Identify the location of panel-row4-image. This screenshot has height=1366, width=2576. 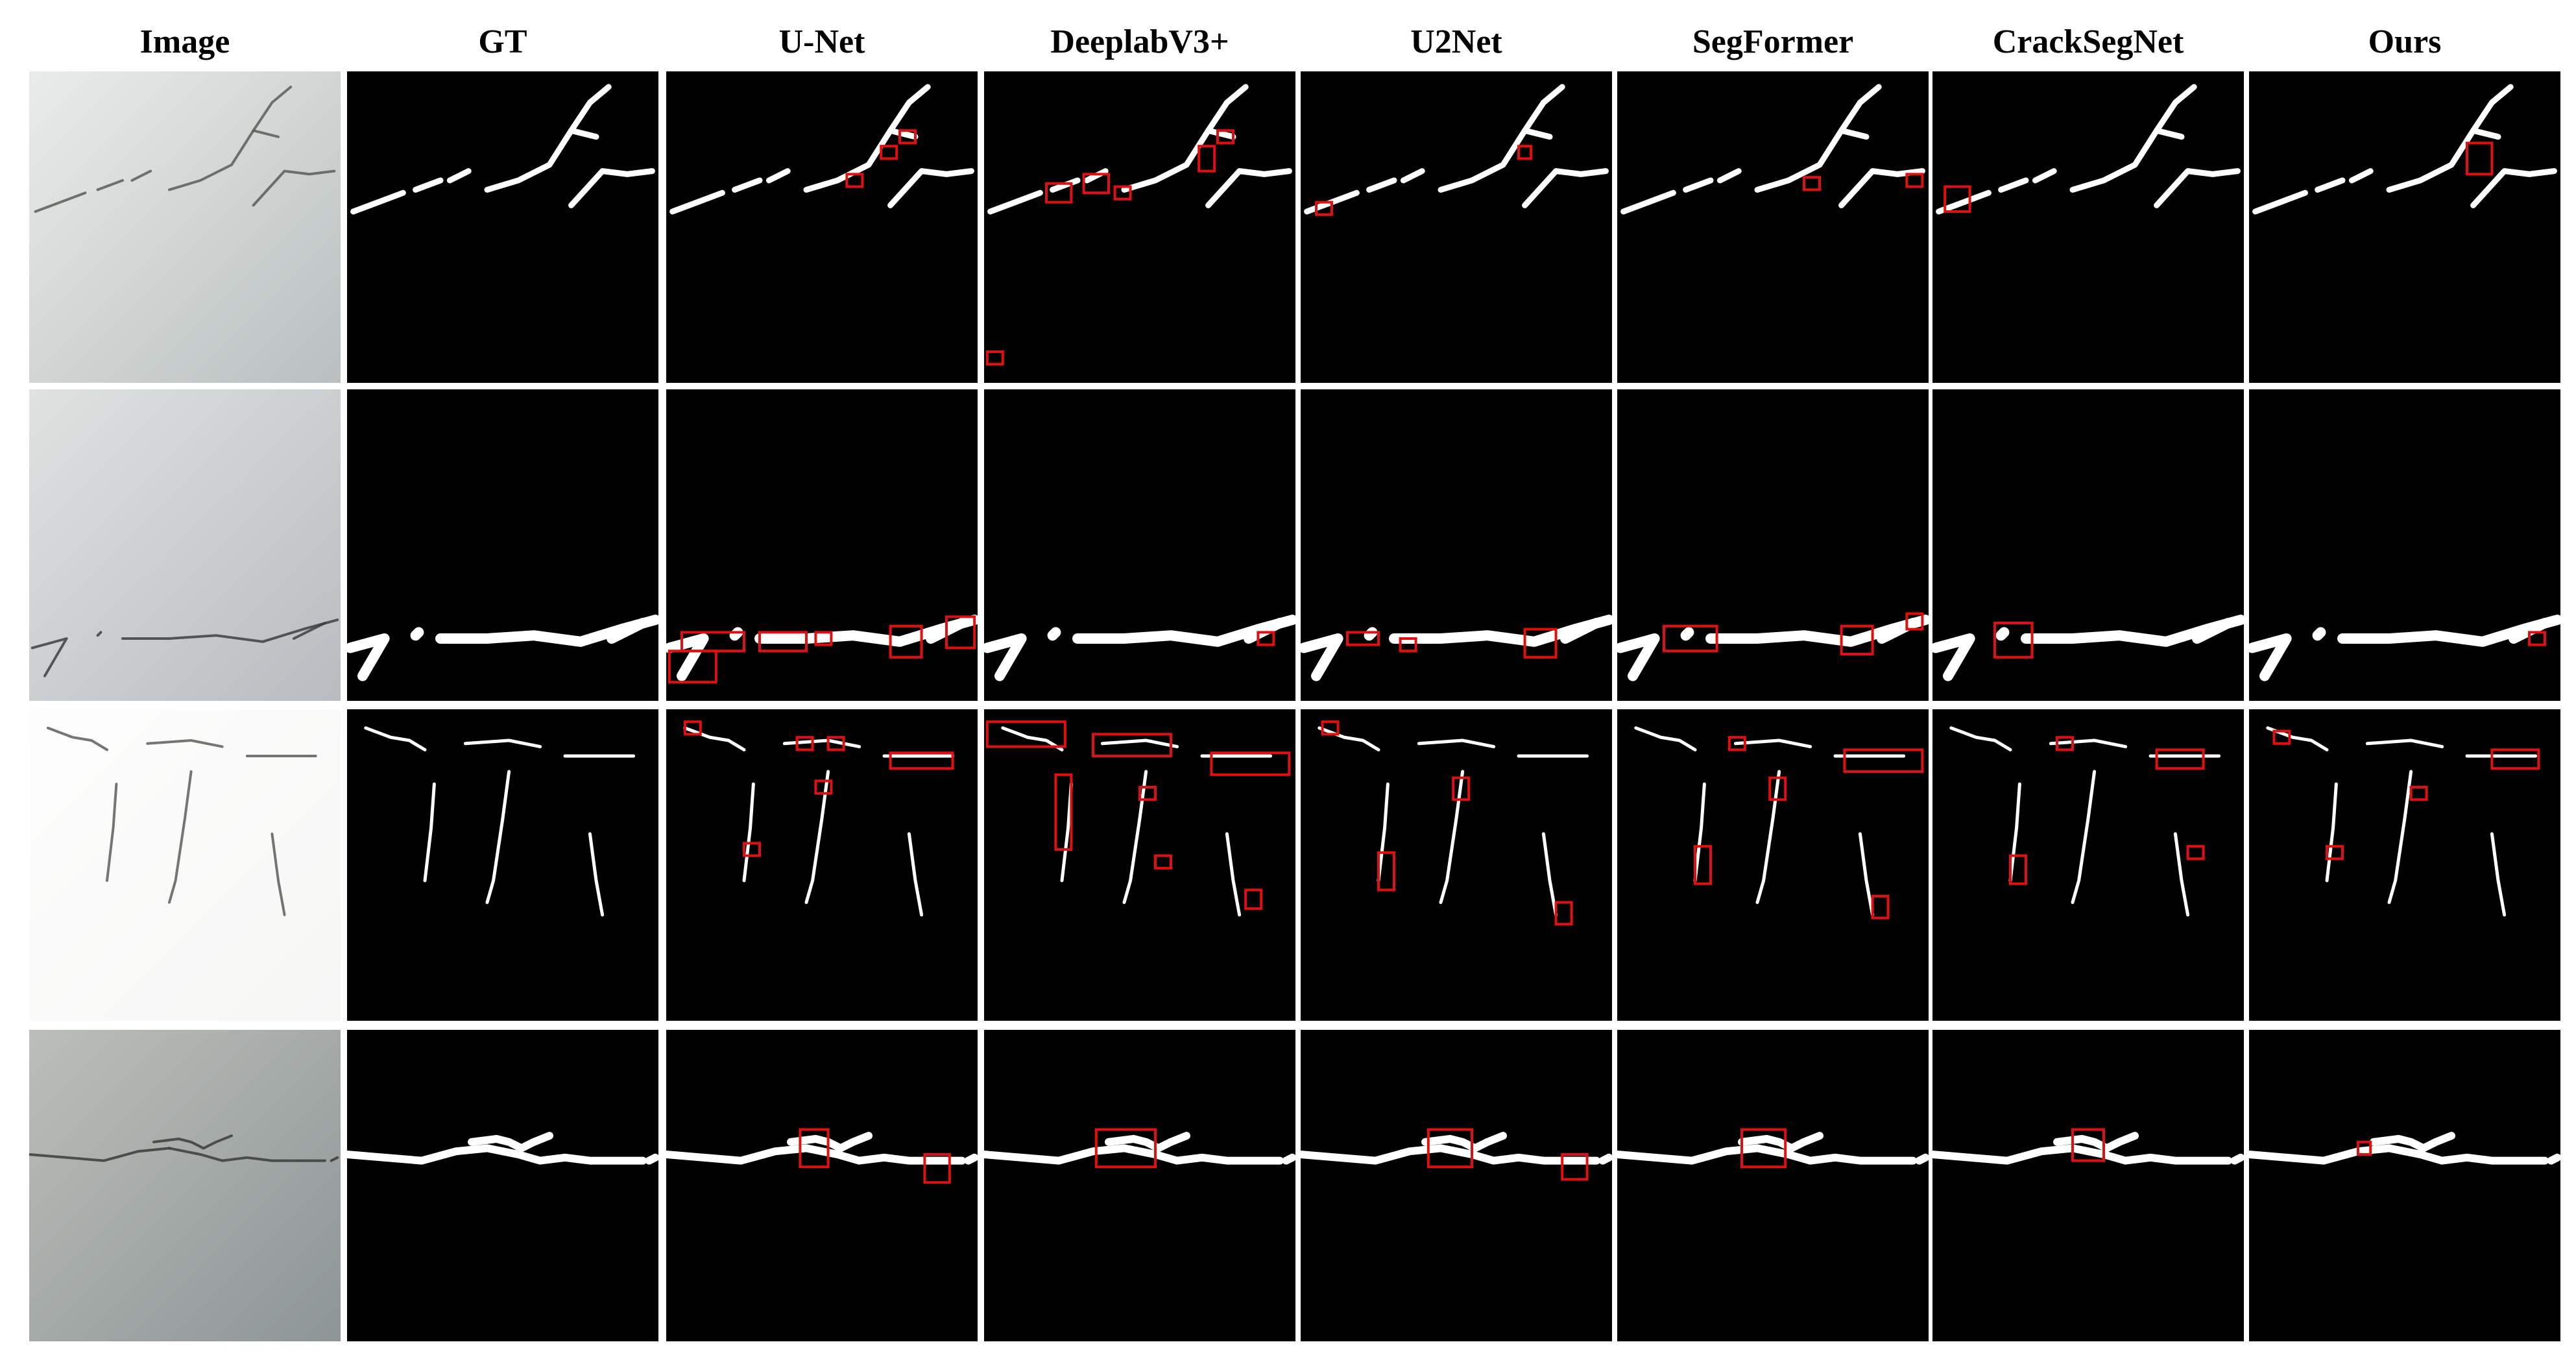
(185, 1185).